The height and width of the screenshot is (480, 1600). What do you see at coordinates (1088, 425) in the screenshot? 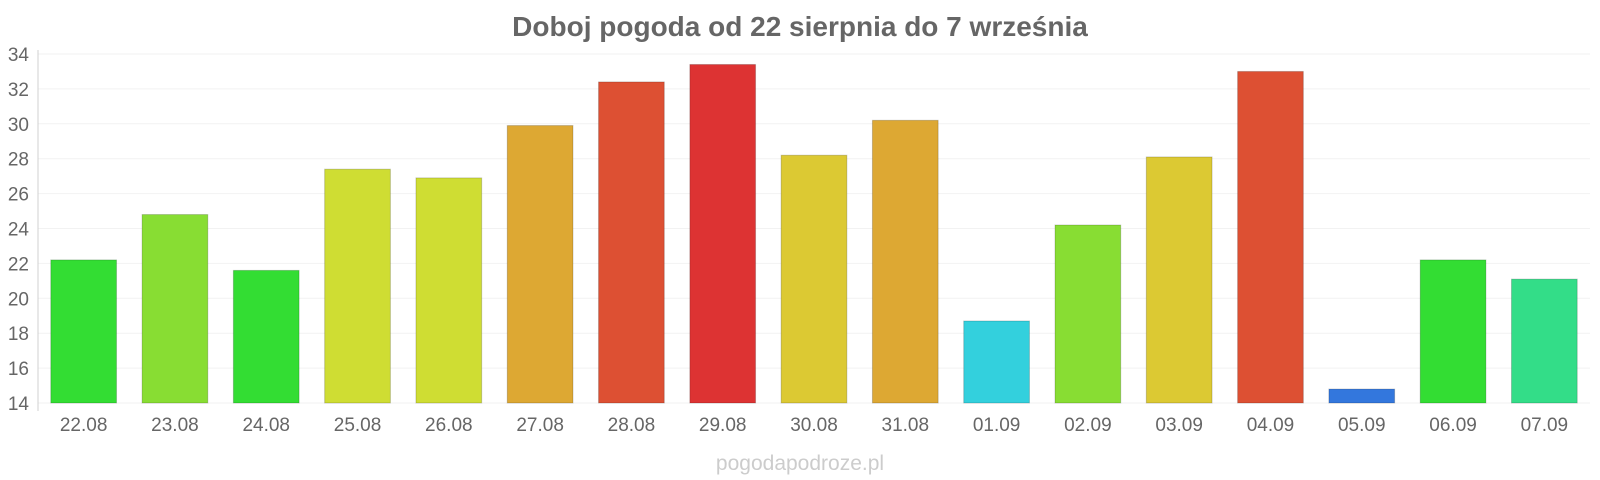
I see `x-tick-label: 02.09` at bounding box center [1088, 425].